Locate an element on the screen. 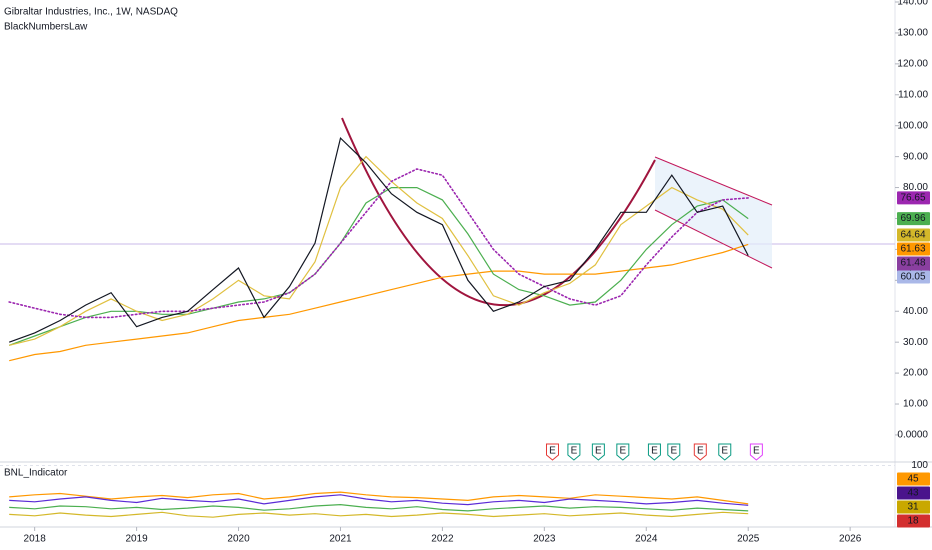  channel-fill is located at coordinates (713, 212).